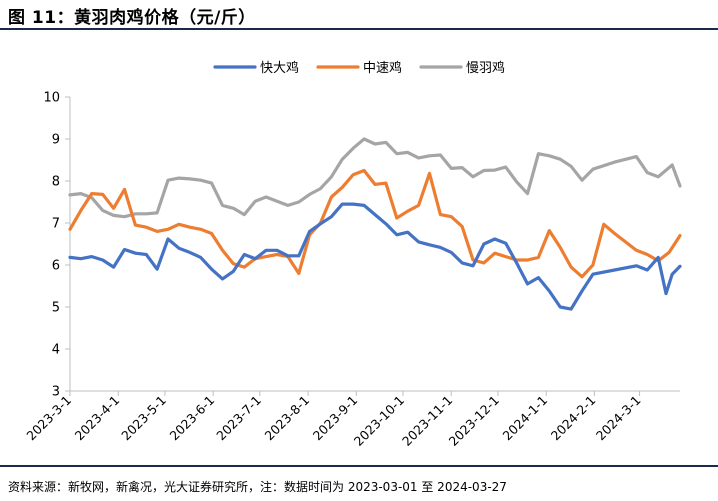 Image resolution: width=718 pixels, height=501 pixels. Describe the element at coordinates (379, 421) in the screenshot. I see `x-tick-label: 2023-10-1` at that location.